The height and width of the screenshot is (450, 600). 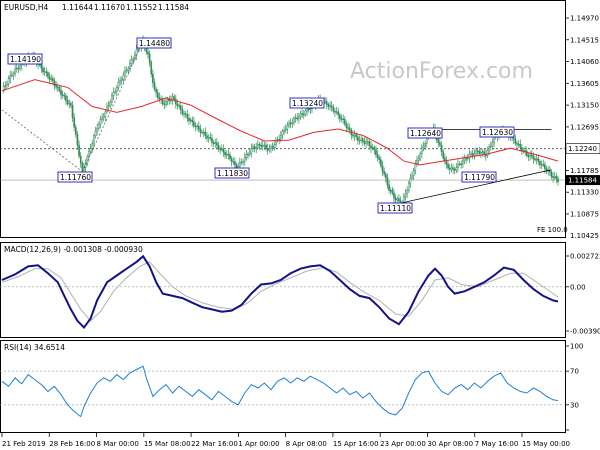 What do you see at coordinates (578, 287) in the screenshot?
I see `macd-tick-label: 0.00` at bounding box center [578, 287].